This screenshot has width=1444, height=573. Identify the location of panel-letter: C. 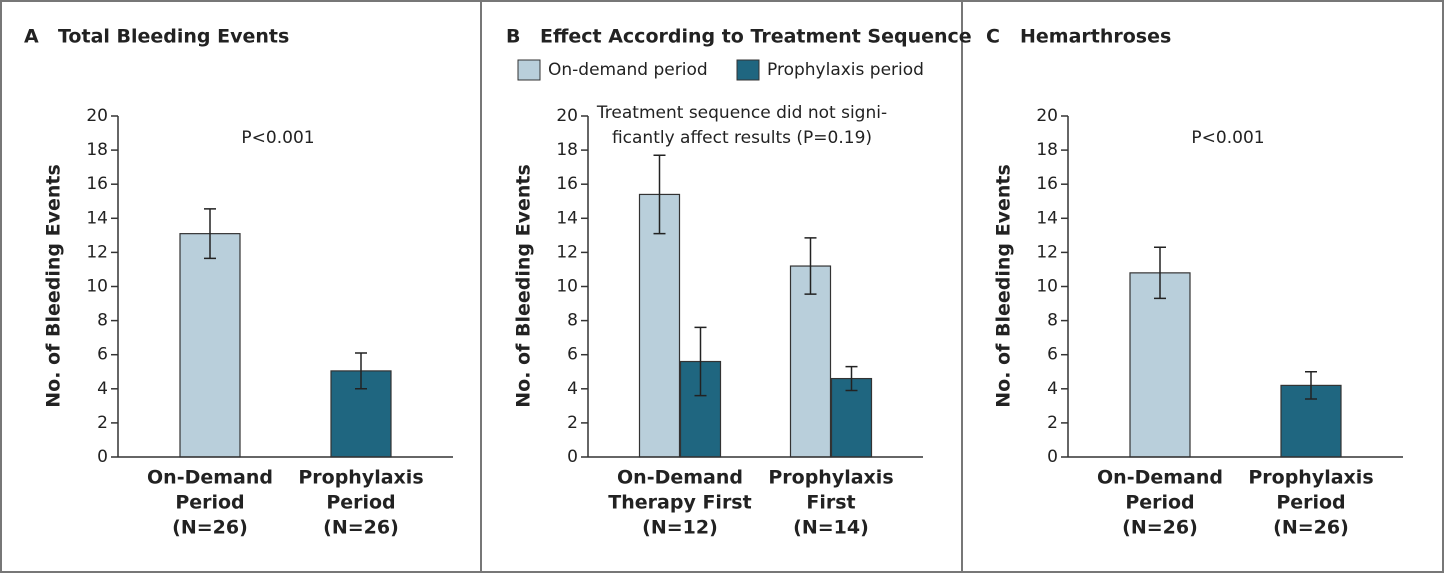
(993, 37).